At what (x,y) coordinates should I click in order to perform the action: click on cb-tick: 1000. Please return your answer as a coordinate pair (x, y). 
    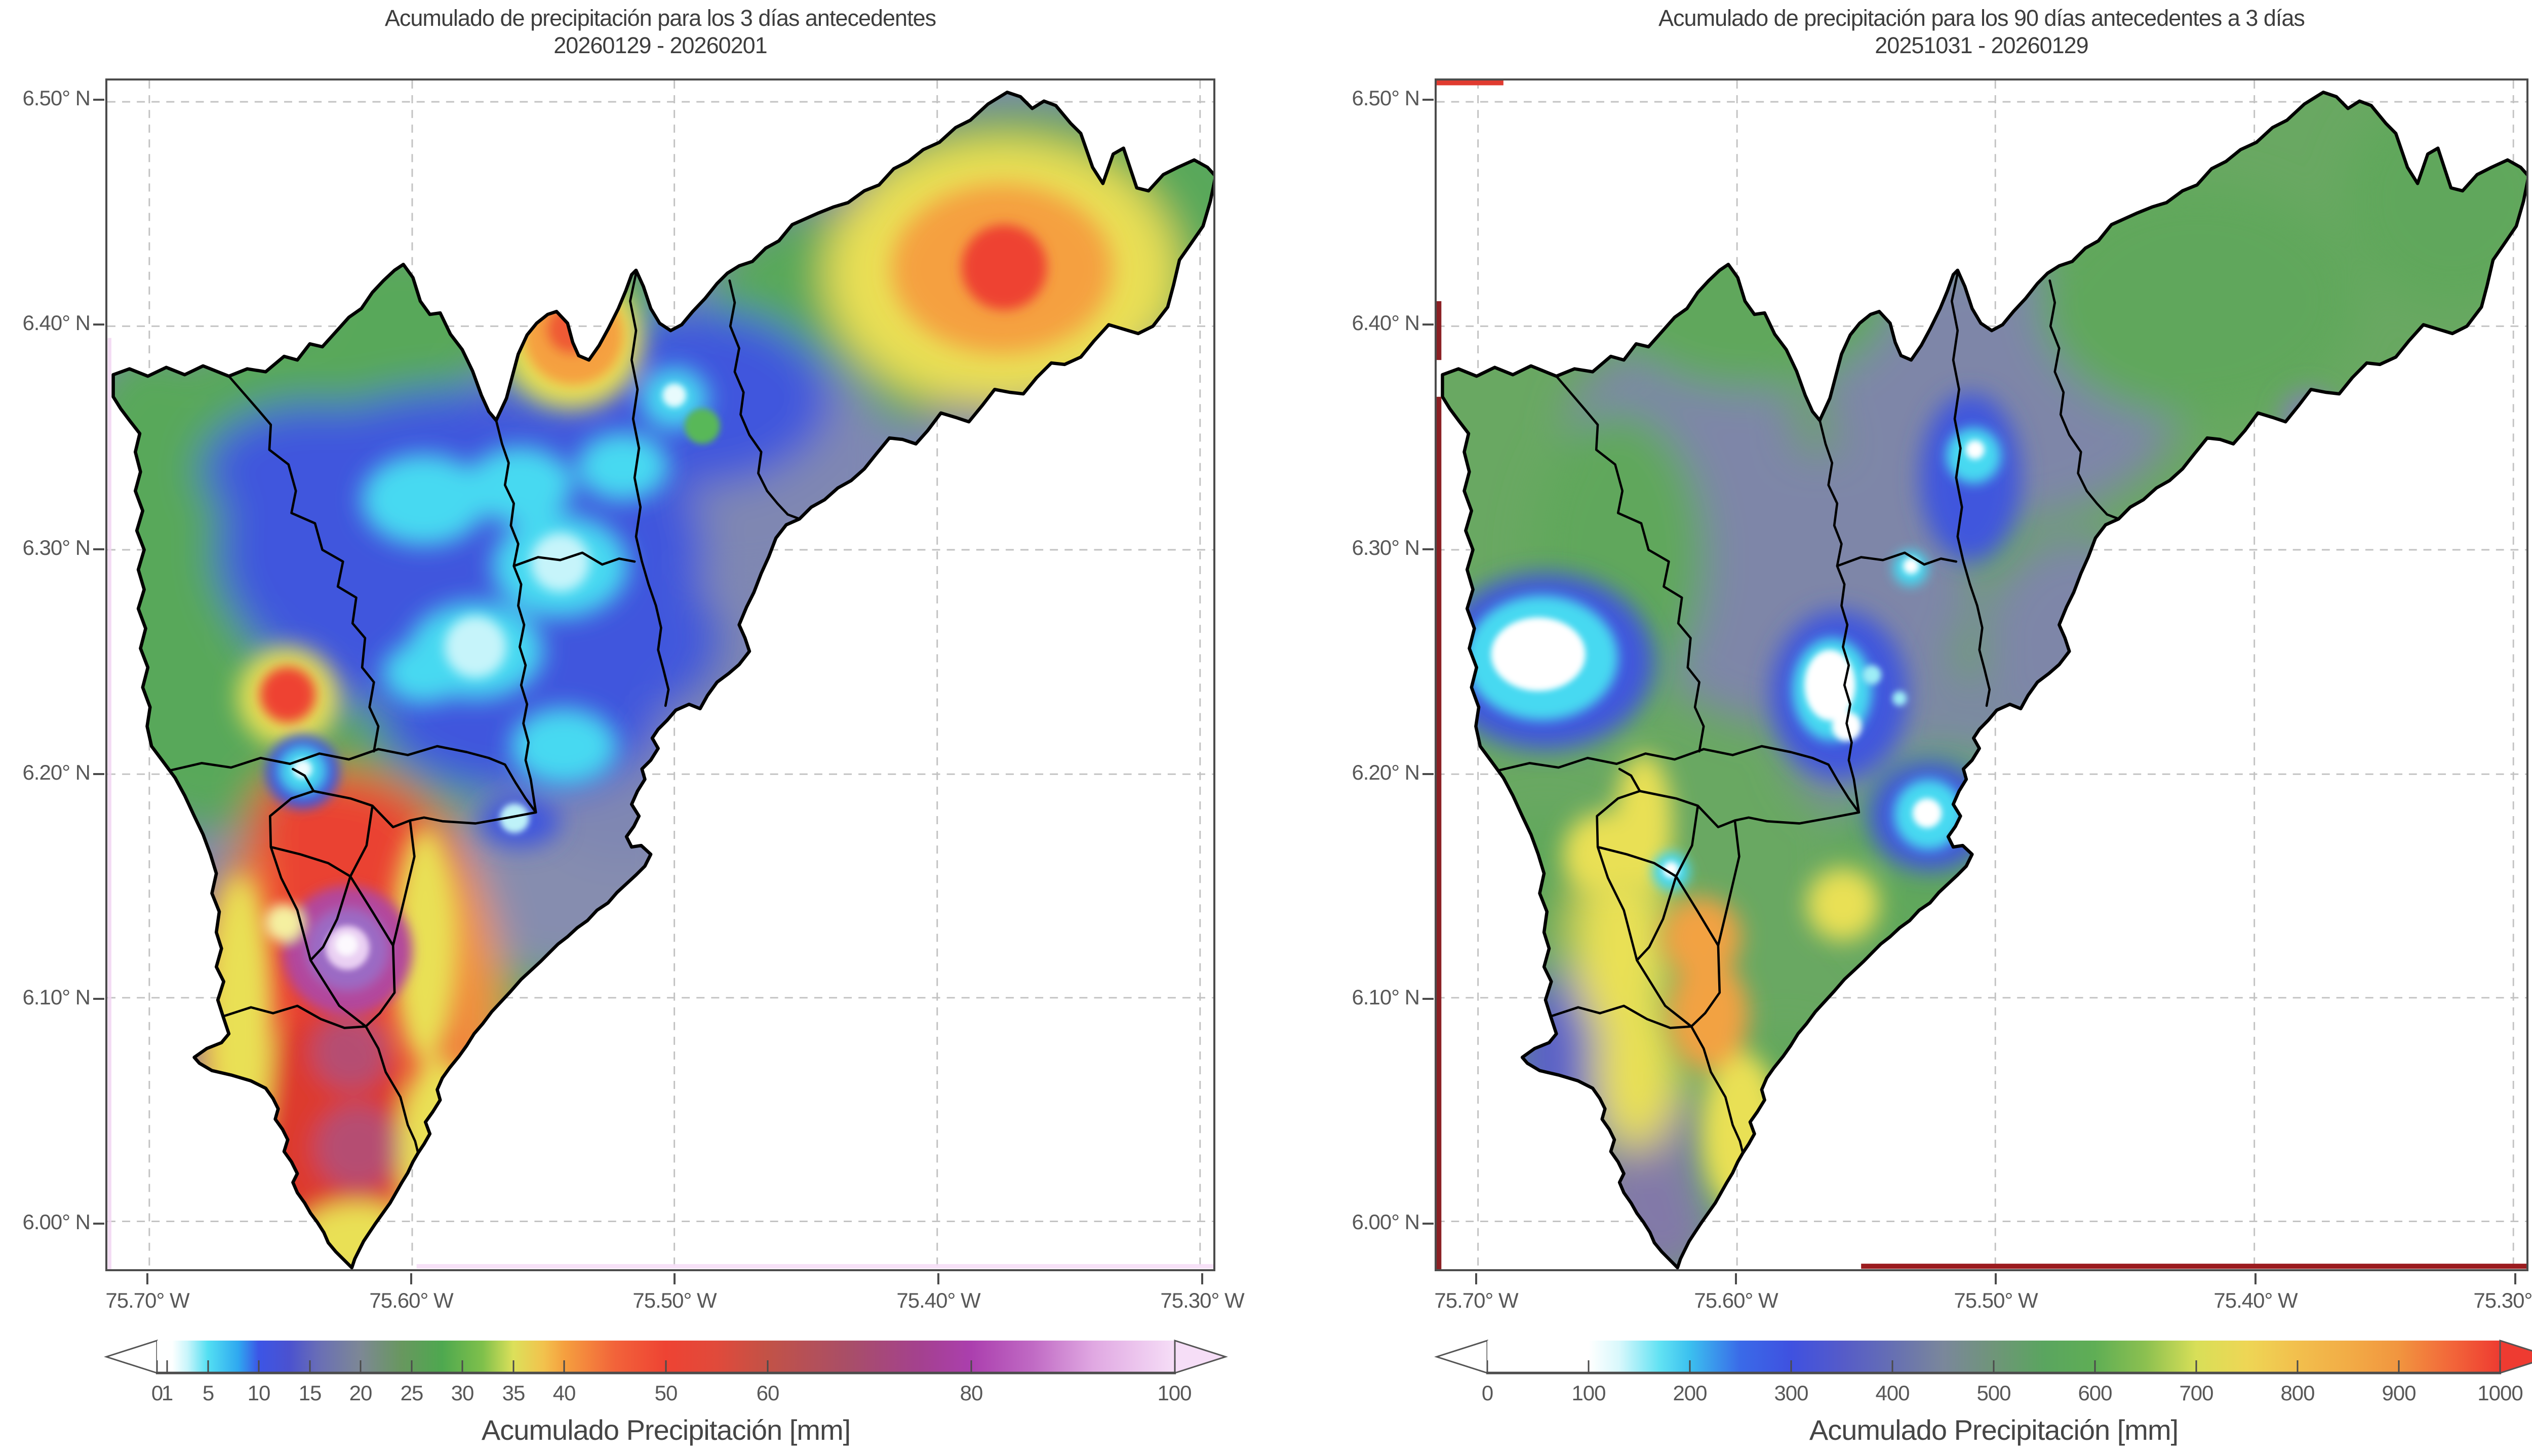
    Looking at the image, I should click on (2500, 1393).